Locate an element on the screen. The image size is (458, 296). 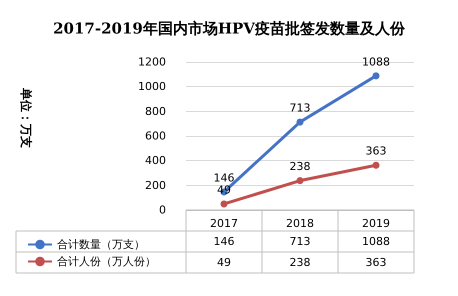
annotation: 146 is located at coordinates (224, 177).